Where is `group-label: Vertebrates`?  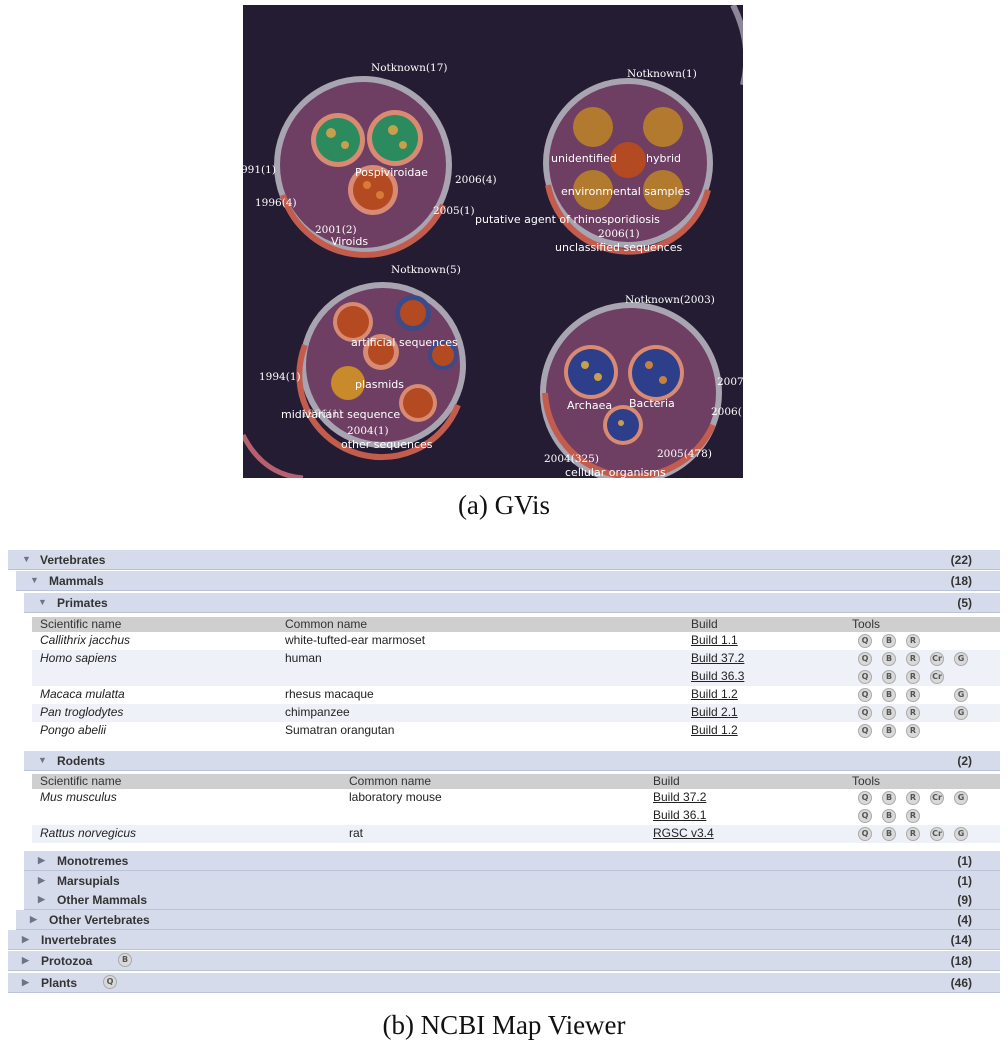 group-label: Vertebrates is located at coordinates (73, 560).